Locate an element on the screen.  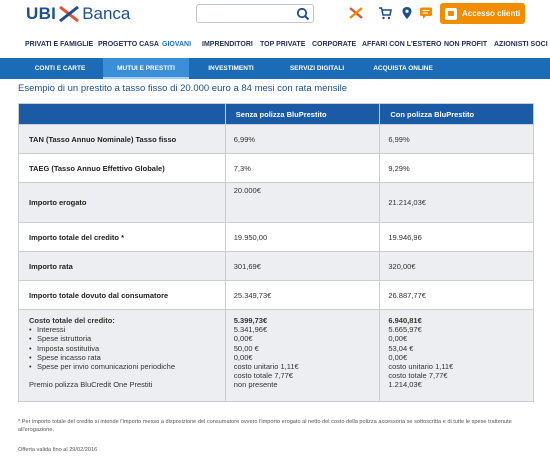
cell-senza: 20.000€ is located at coordinates (302, 202).